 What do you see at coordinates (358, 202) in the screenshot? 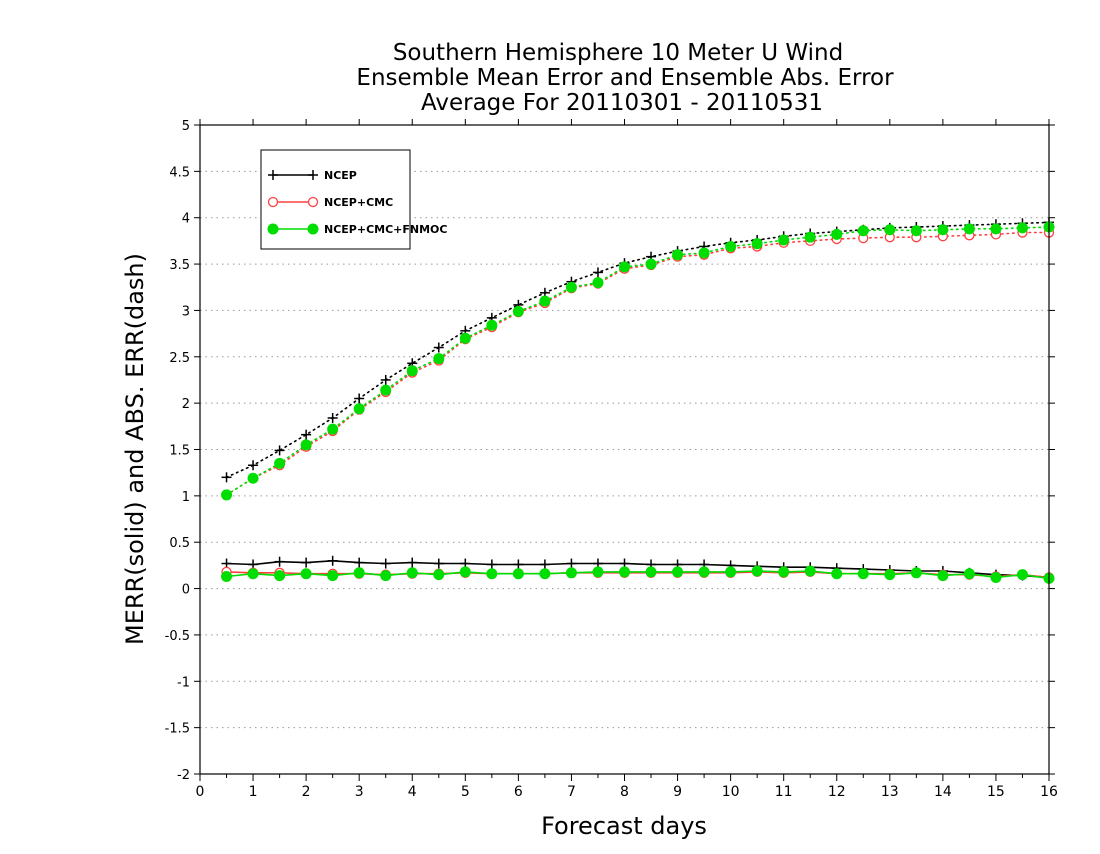
I see `legend-label: NCEP+CMC` at bounding box center [358, 202].